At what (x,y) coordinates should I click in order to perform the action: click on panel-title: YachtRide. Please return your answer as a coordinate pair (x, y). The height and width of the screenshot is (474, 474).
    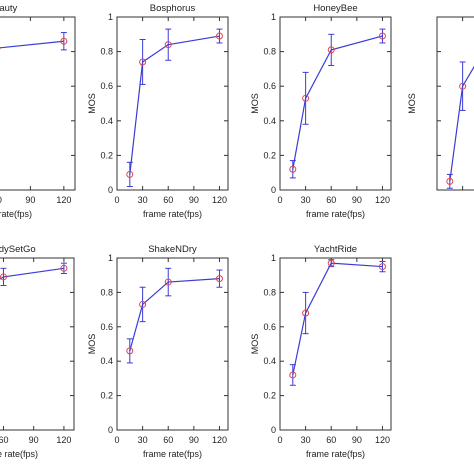
    Looking at the image, I should click on (335, 249).